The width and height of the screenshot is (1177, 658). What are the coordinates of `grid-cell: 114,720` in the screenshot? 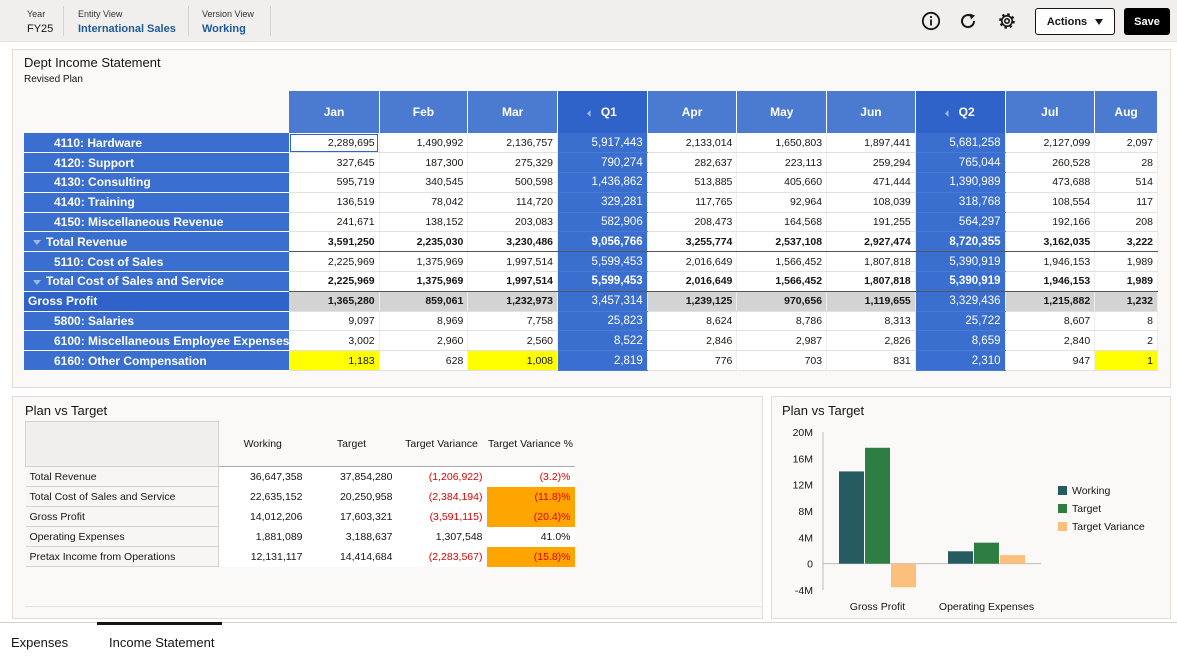 It's located at (512, 202).